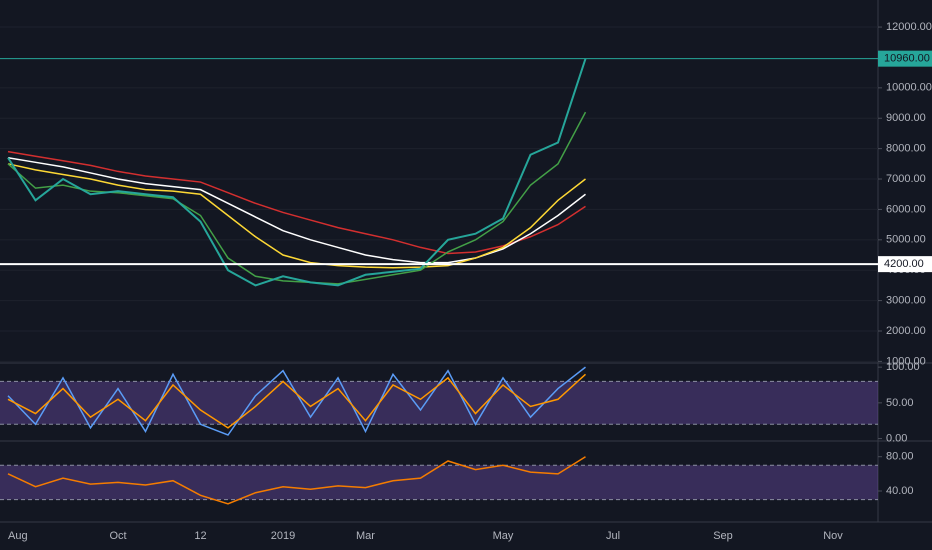 The width and height of the screenshot is (932, 550). Describe the element at coordinates (365, 536) in the screenshot. I see `x-tick-label: Mar` at that location.